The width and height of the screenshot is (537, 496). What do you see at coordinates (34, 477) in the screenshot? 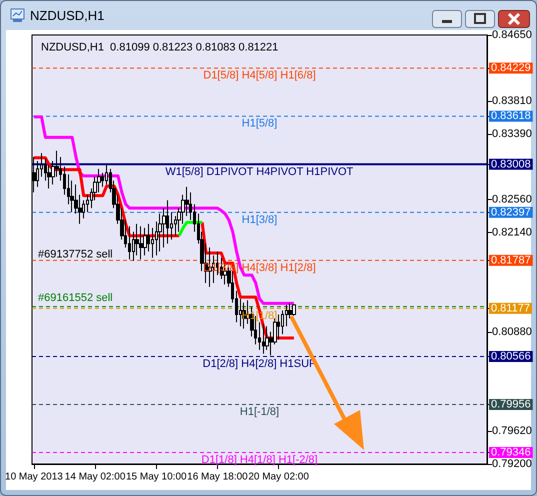
I see `x-tick-label: 10 May 2013` at bounding box center [34, 477].